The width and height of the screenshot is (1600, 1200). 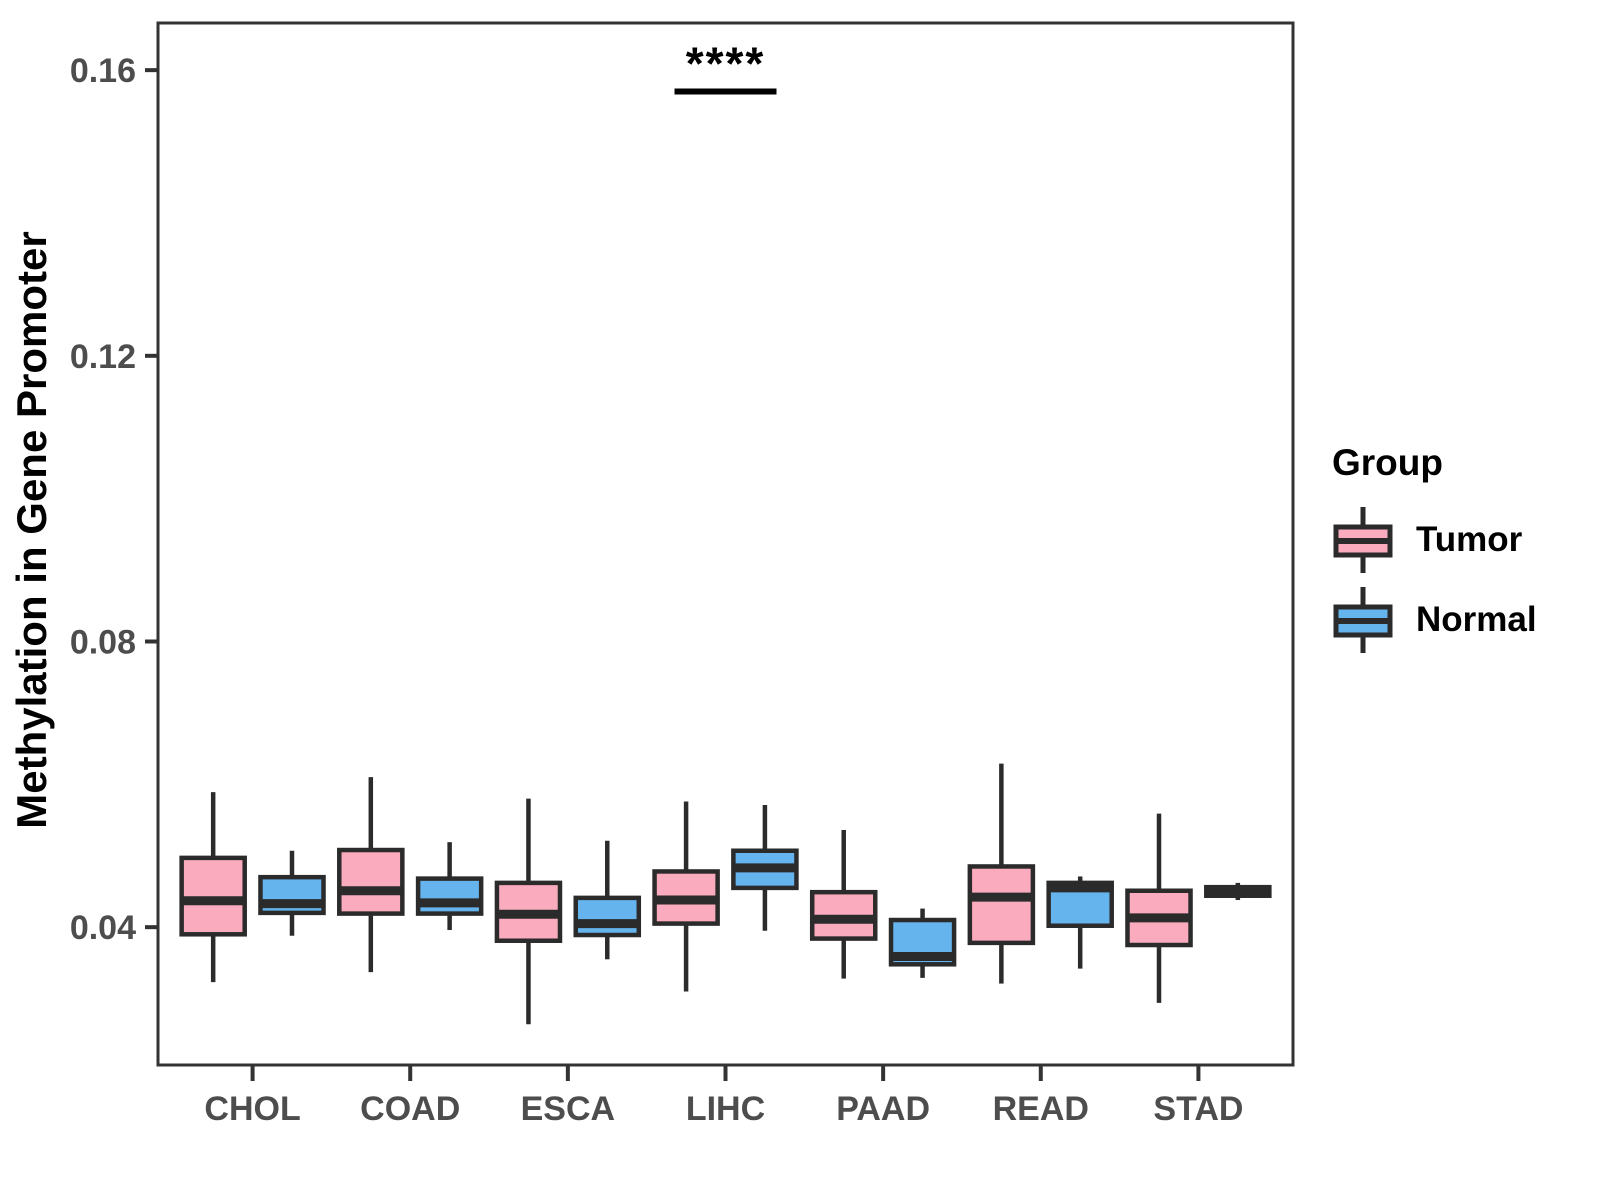 I want to click on tumor-boxplot-key-icon, so click(x=1363, y=540).